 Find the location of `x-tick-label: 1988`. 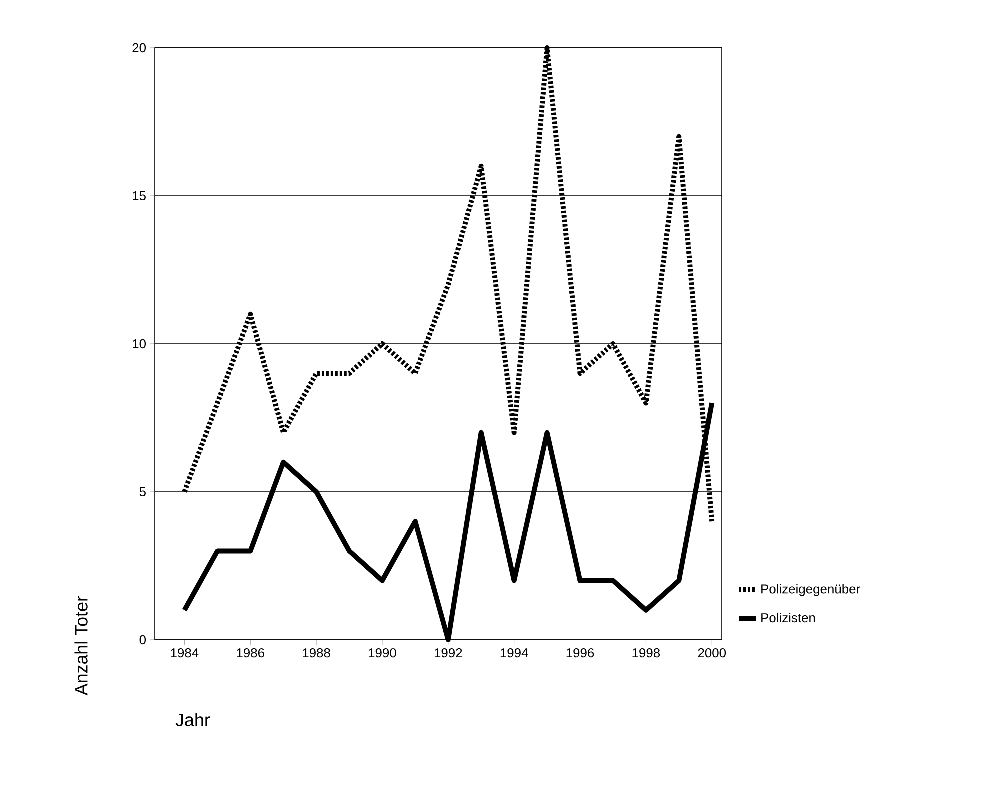

x-tick-label: 1988 is located at coordinates (316, 653).